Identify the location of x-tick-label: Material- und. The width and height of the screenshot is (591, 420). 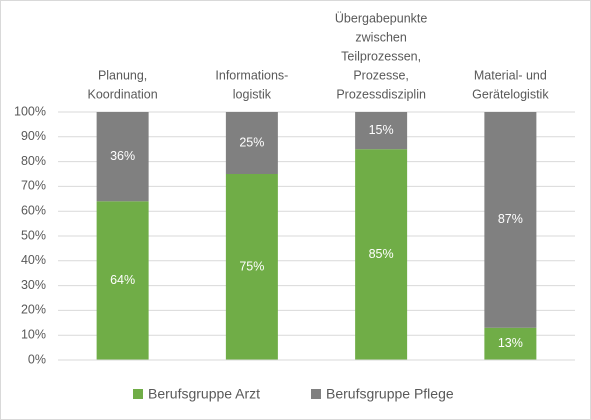
(510, 75).